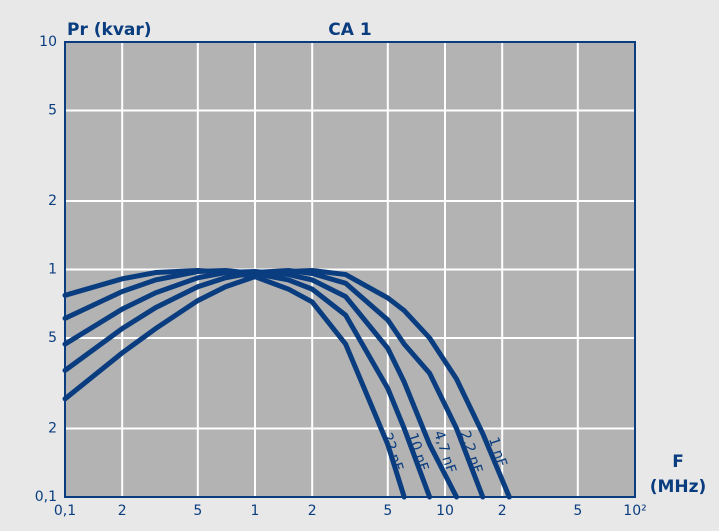 Image resolution: width=719 pixels, height=531 pixels. What do you see at coordinates (678, 462) in the screenshot?
I see `x-axis-label: F` at bounding box center [678, 462].